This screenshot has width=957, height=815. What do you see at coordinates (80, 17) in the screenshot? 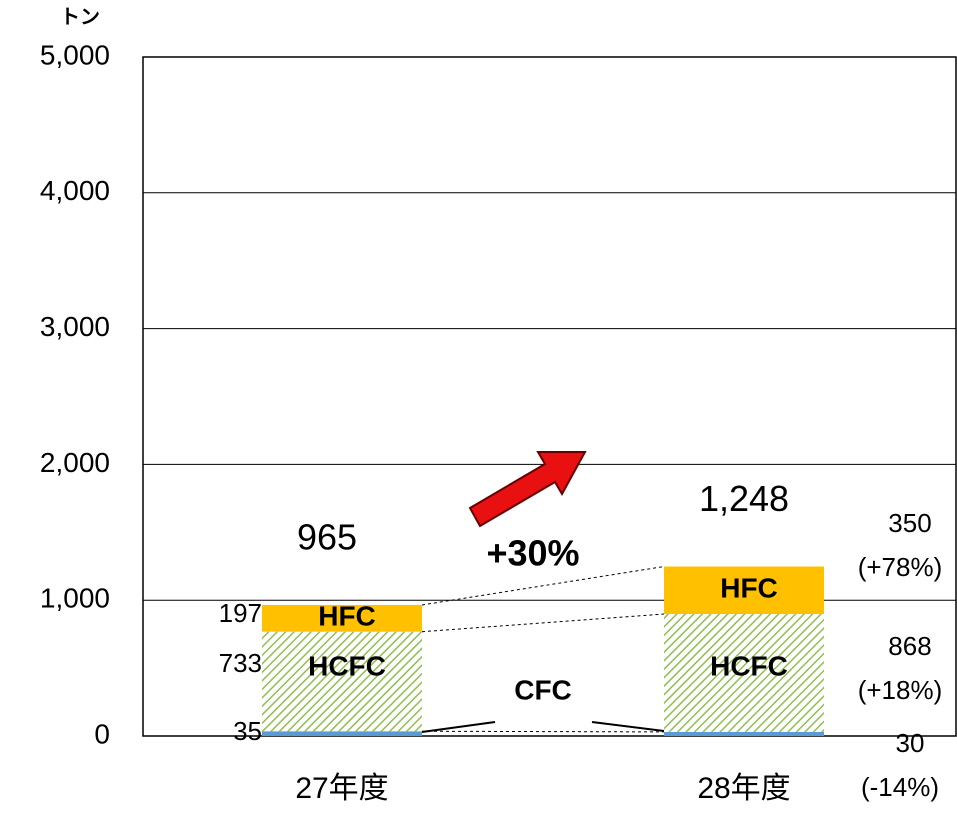
I see `unit-label: トン` at bounding box center [80, 17].